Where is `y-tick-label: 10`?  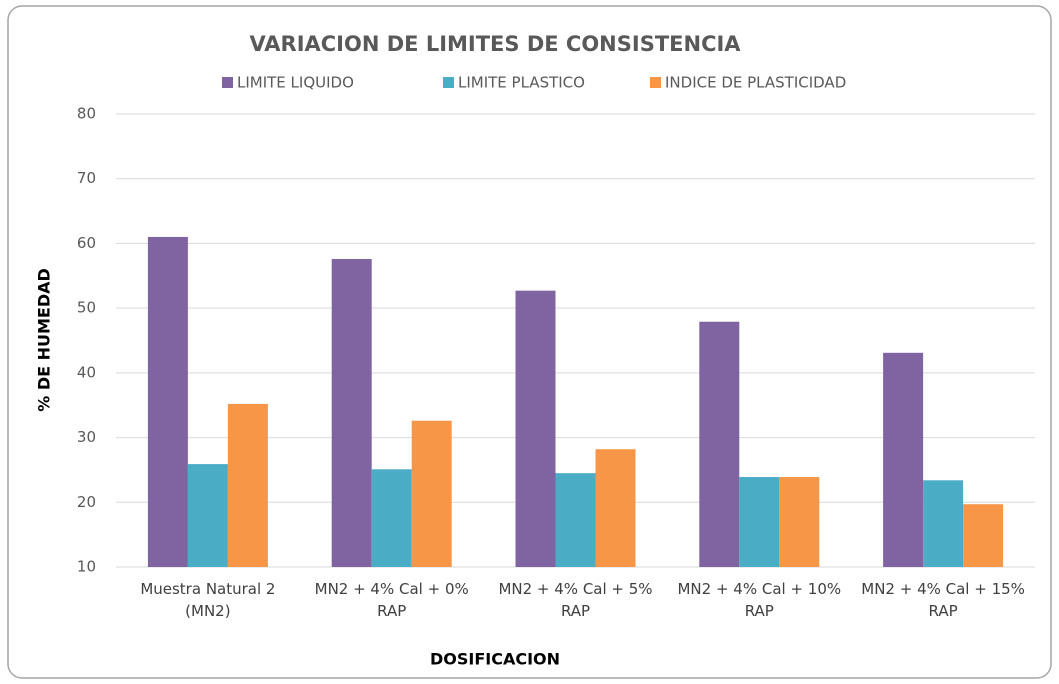 y-tick-label: 10 is located at coordinates (86, 567).